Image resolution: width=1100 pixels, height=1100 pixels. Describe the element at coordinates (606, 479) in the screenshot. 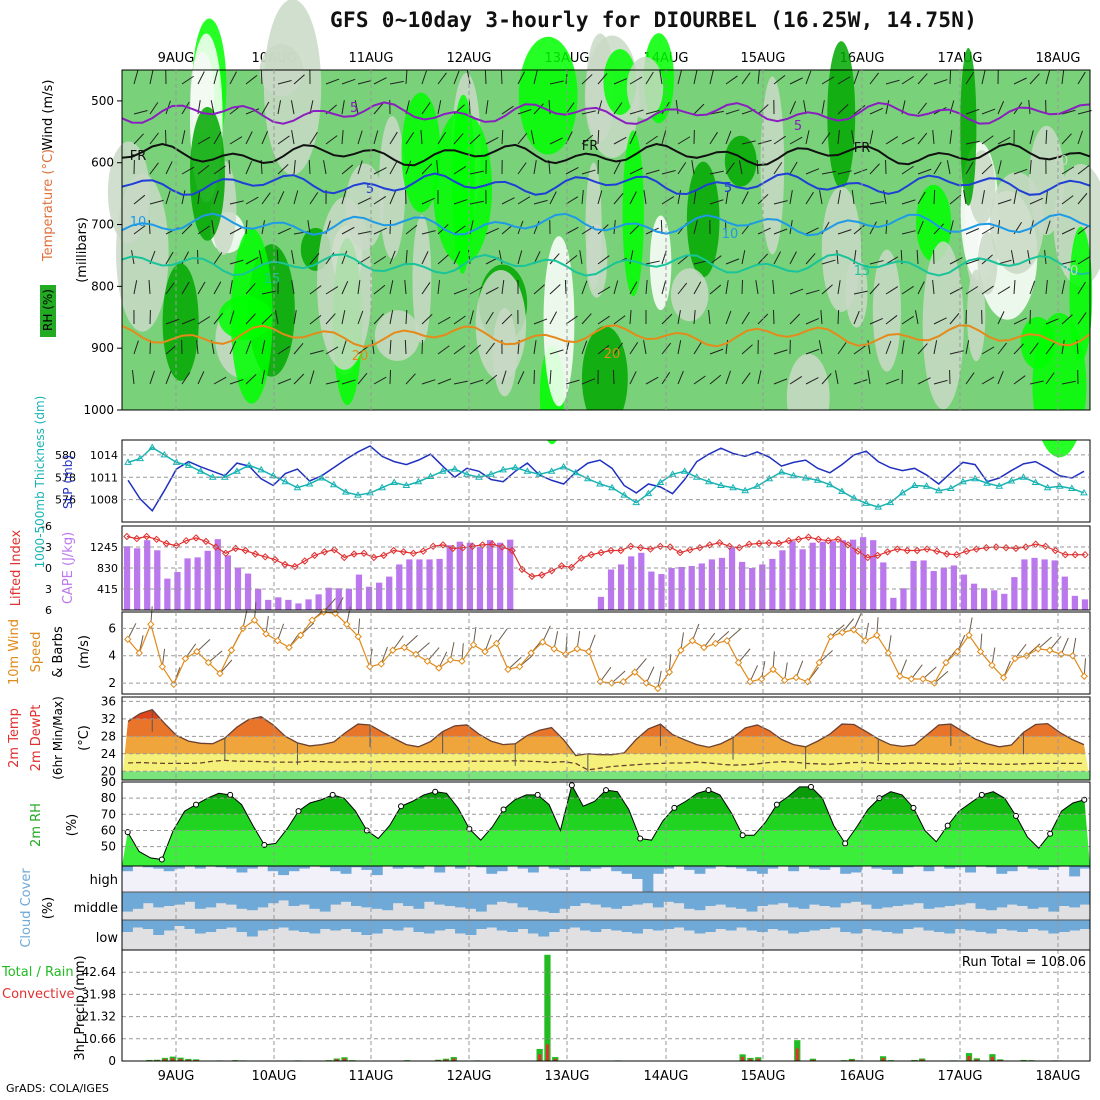

I see `slp-line` at that location.